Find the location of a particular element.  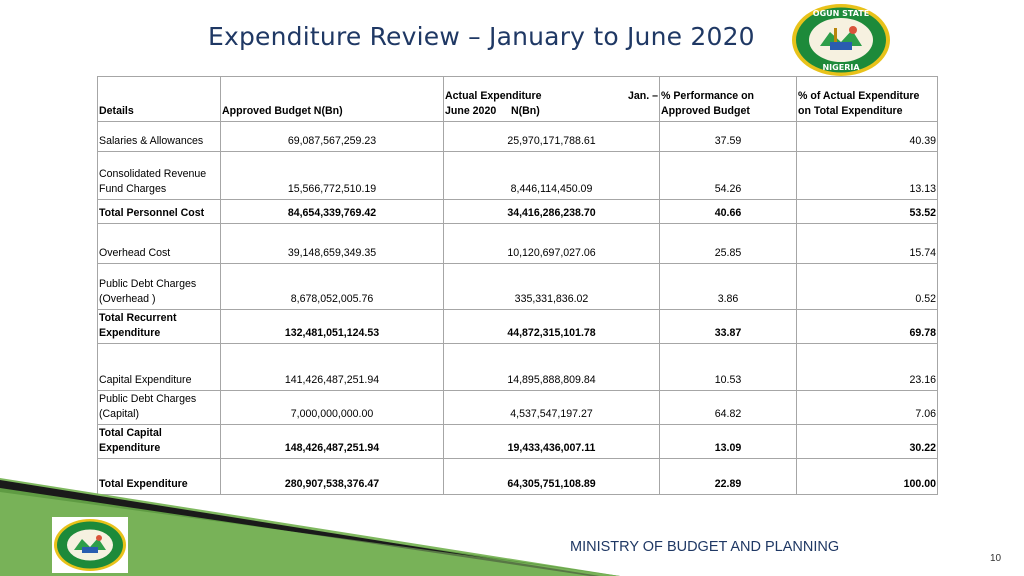

decorative-stripe is located at coordinates (310, 527).